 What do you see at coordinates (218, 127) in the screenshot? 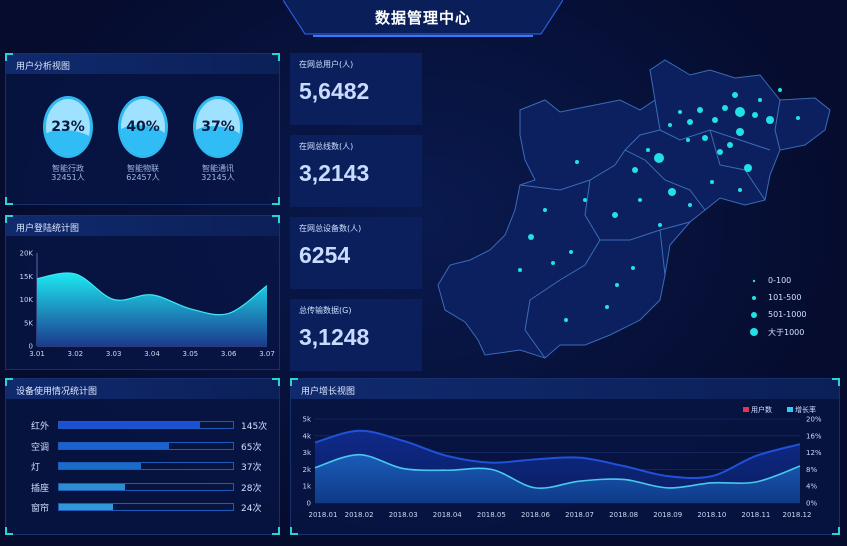
I see `percent-value: 37%` at bounding box center [218, 127].